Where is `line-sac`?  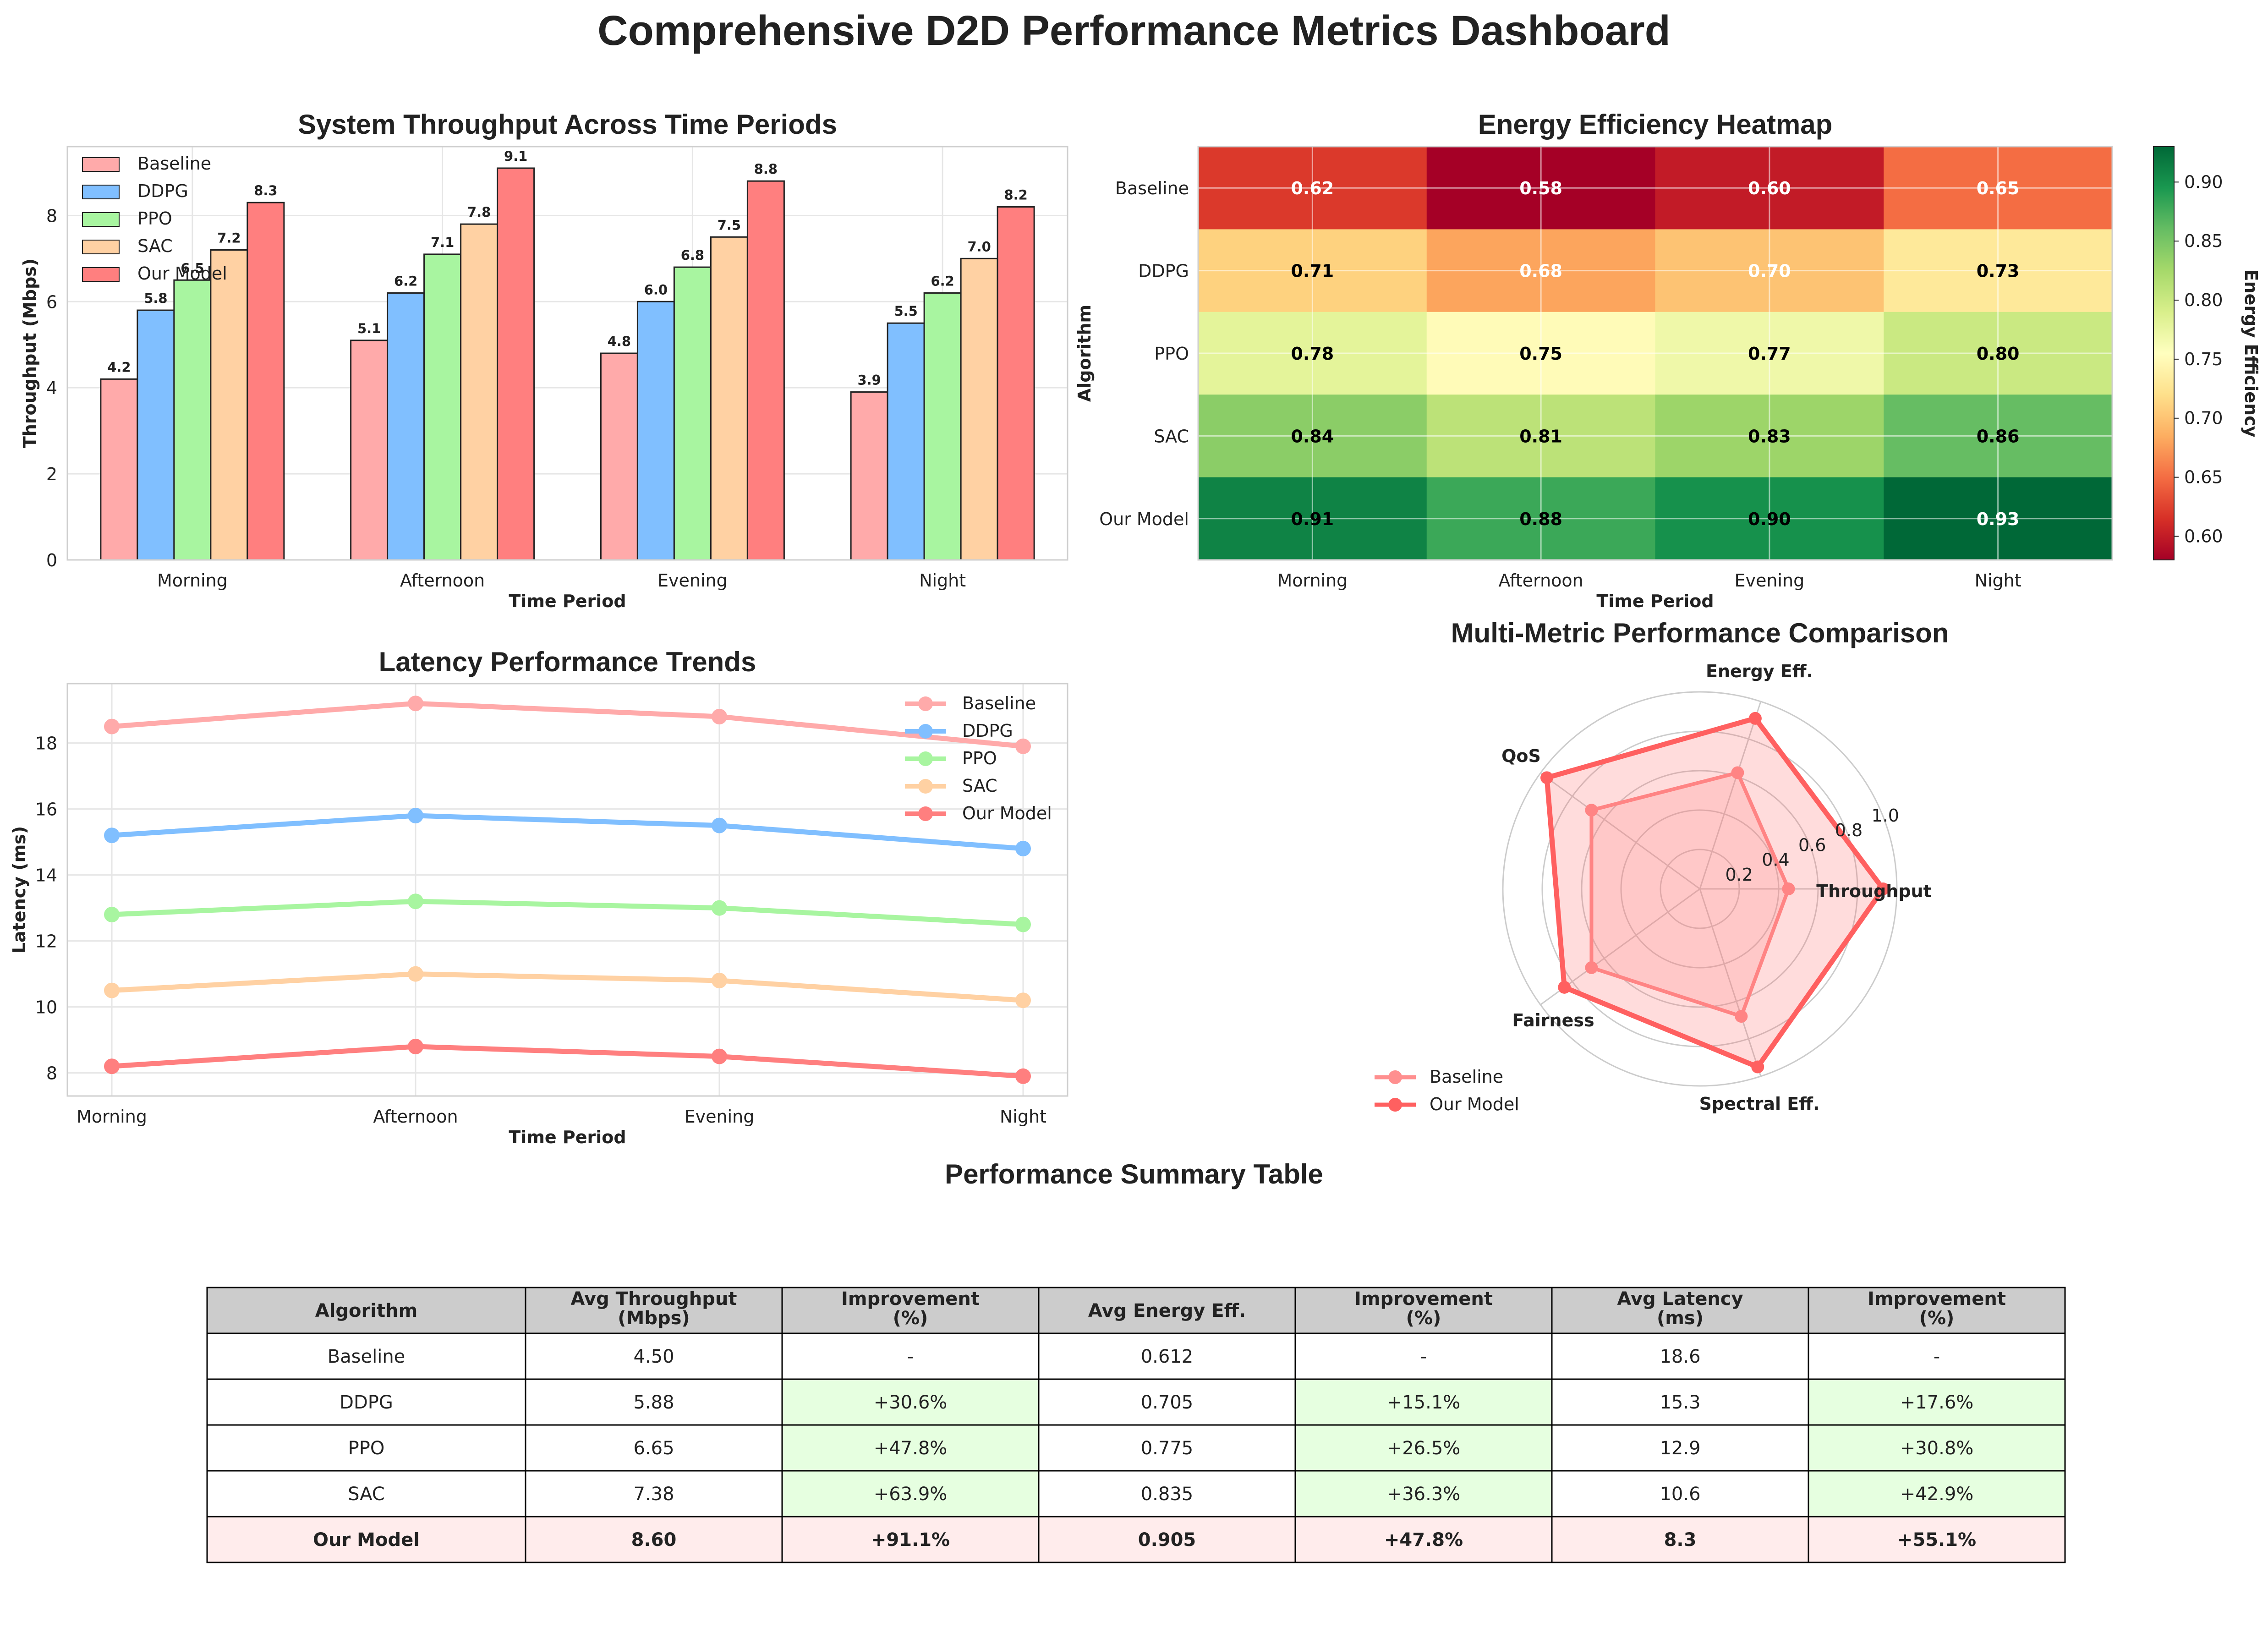 line-sac is located at coordinates (567, 987).